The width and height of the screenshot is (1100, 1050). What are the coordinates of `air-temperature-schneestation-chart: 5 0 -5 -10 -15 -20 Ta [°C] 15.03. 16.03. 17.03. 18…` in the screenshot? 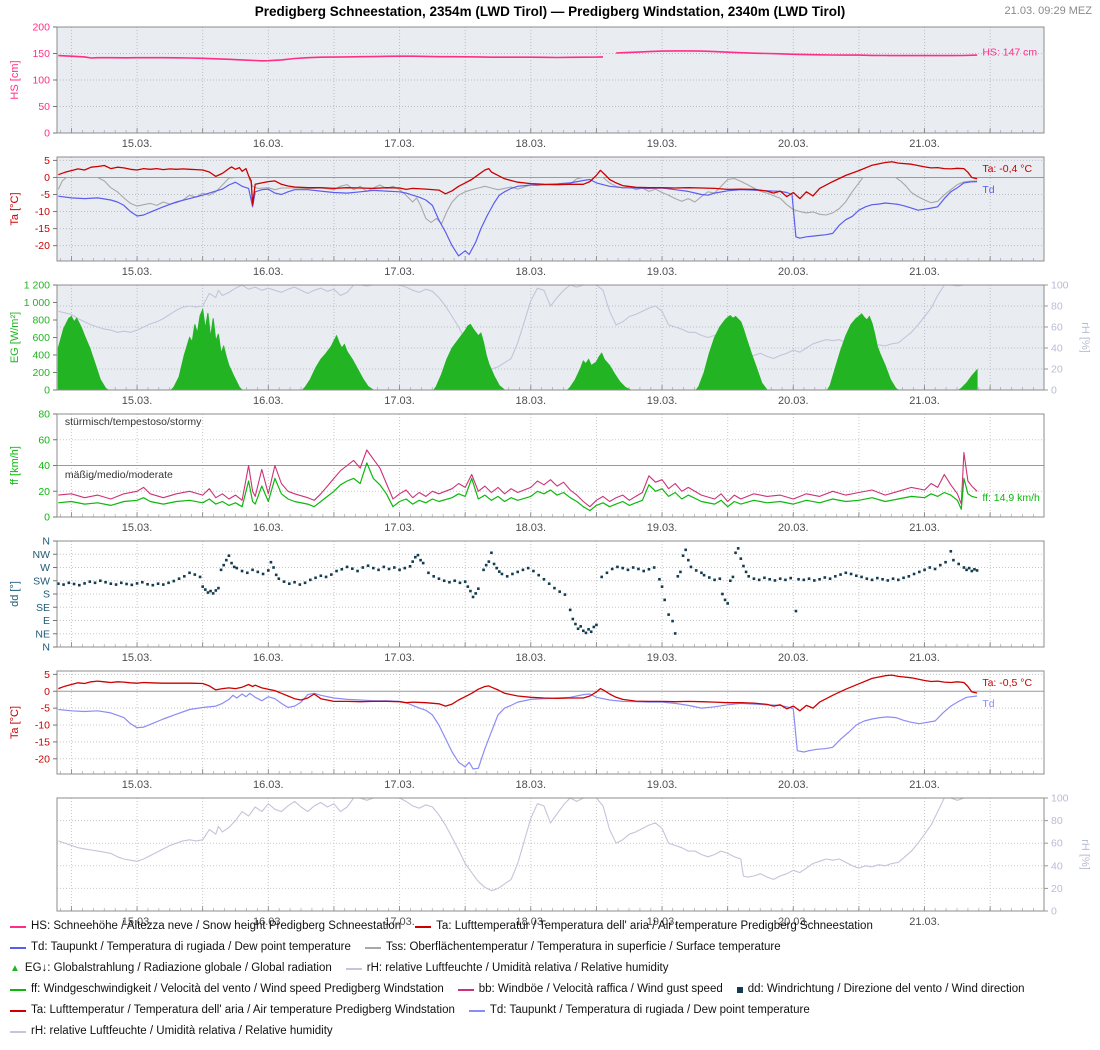 It's located at (550, 216).